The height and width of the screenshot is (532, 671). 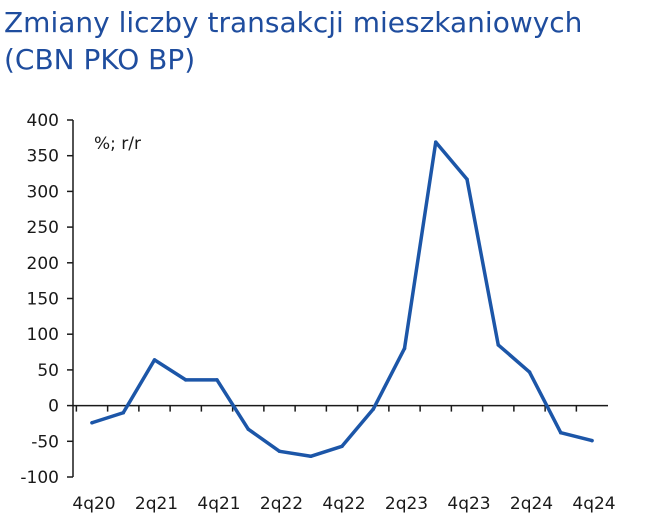 What do you see at coordinates (53, 407) in the screenshot?
I see `y-tick-label: 0` at bounding box center [53, 407].